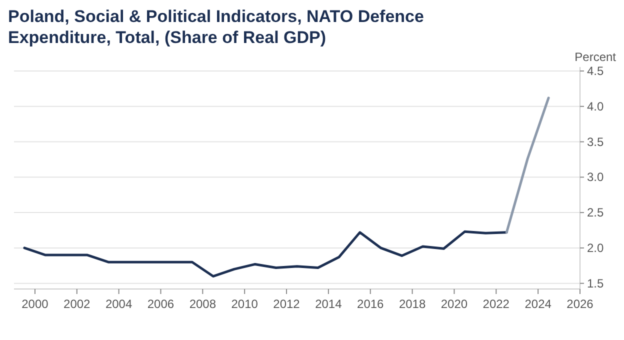 The image size is (624, 340). Describe the element at coordinates (286, 304) in the screenshot. I see `x-tick-label: 2012` at that location.